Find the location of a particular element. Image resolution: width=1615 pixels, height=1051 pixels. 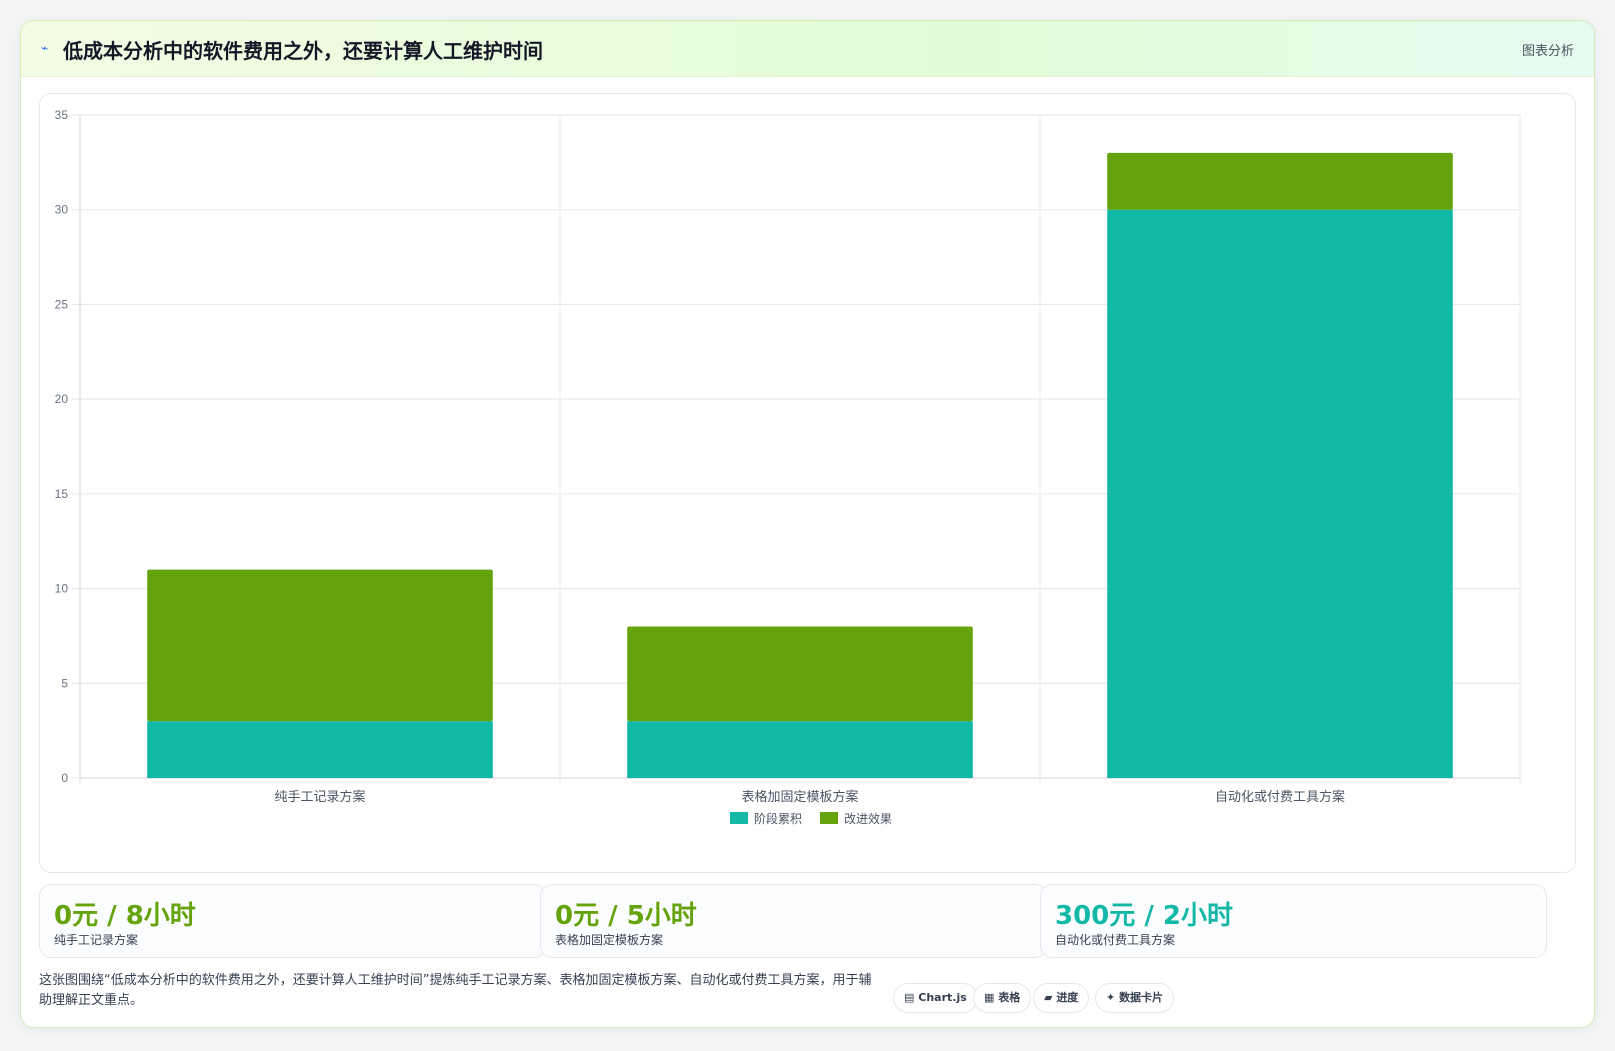

y-tick-label: 10 is located at coordinates (62, 589).